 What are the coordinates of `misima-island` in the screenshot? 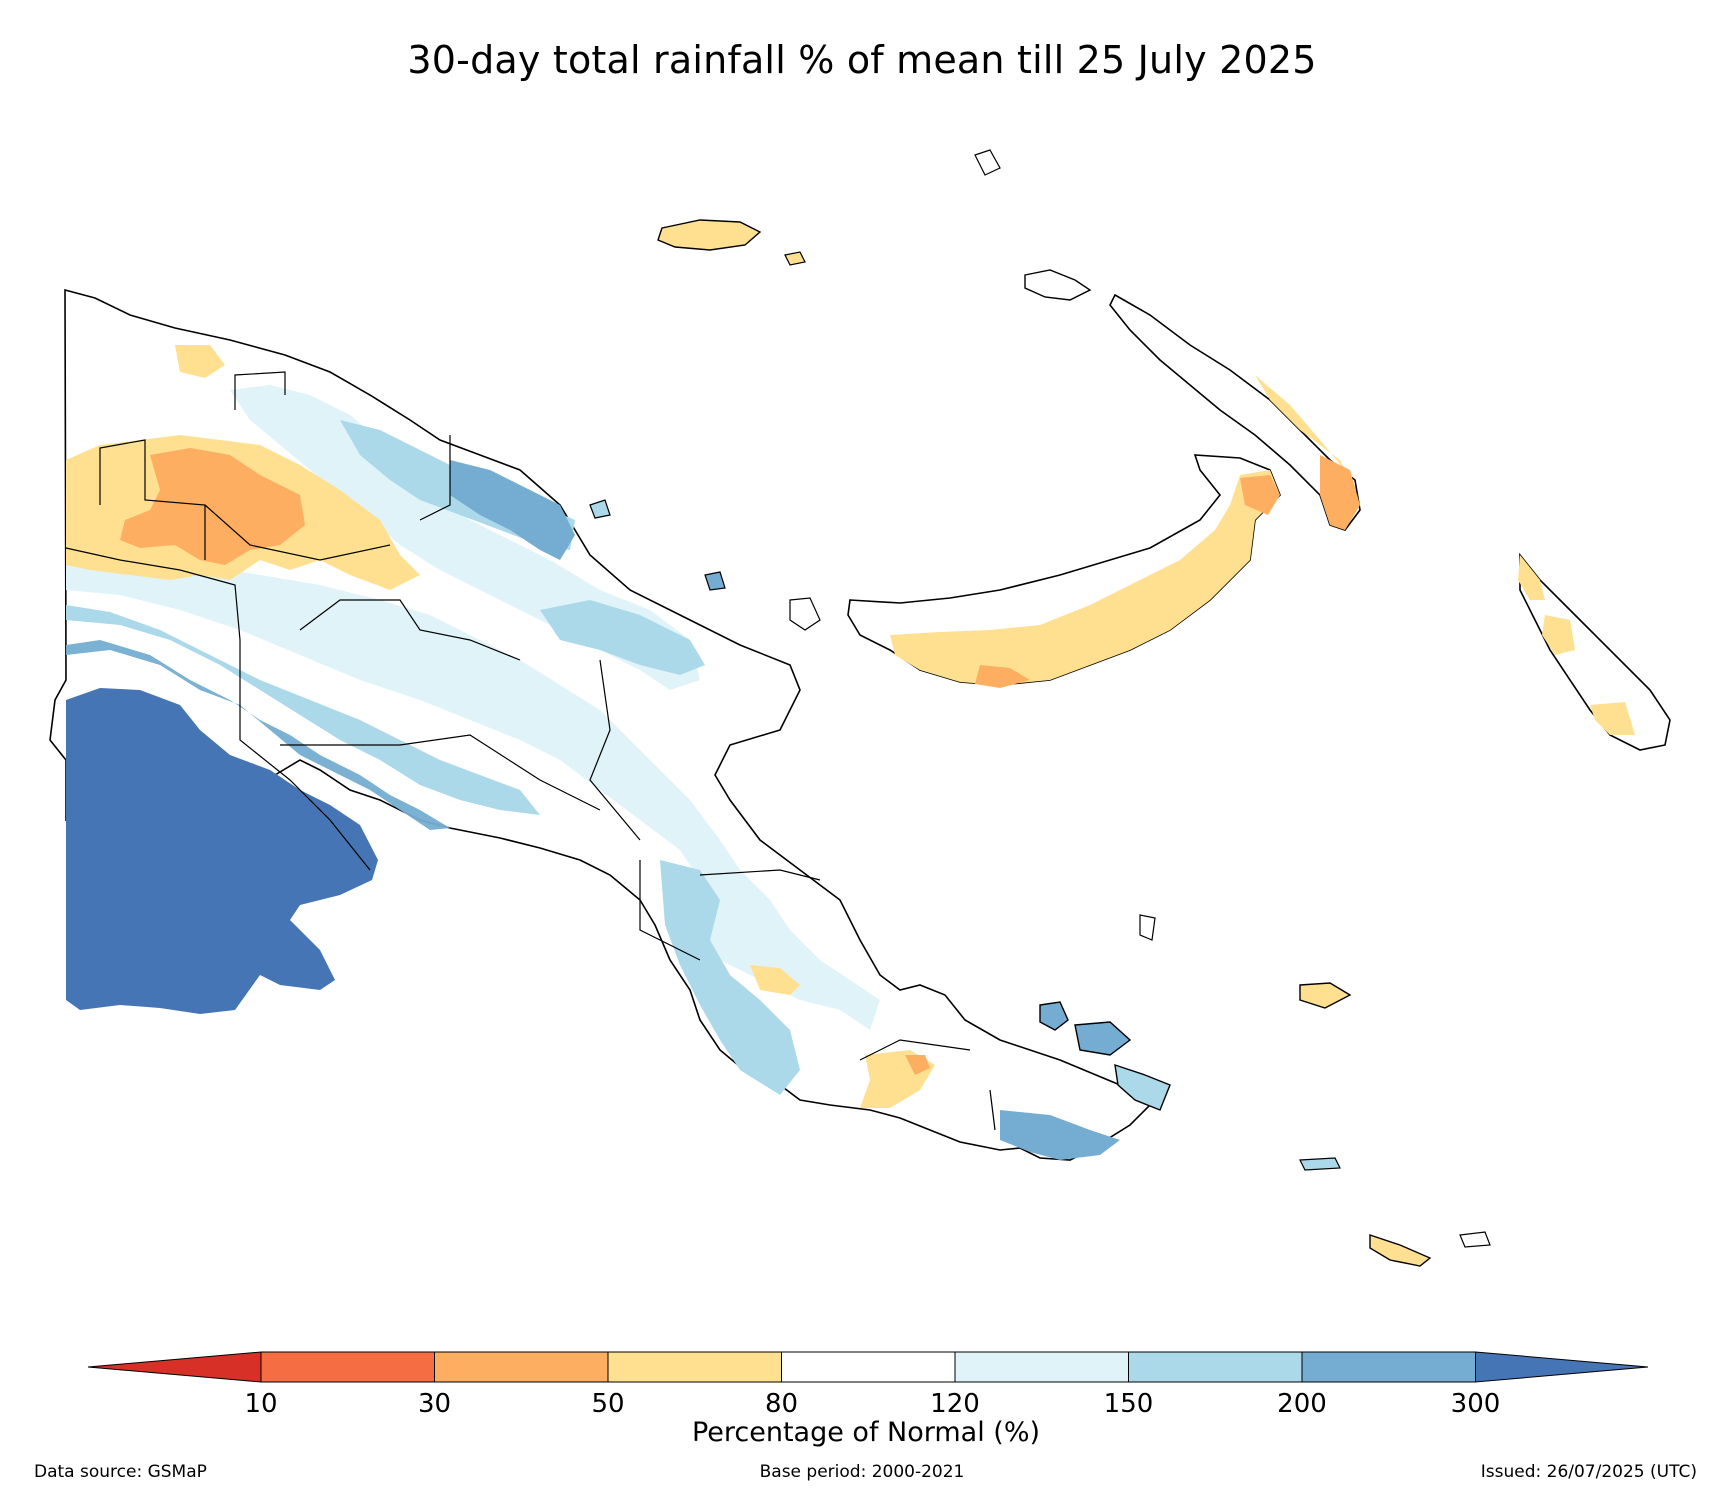 It's located at (1320, 1164).